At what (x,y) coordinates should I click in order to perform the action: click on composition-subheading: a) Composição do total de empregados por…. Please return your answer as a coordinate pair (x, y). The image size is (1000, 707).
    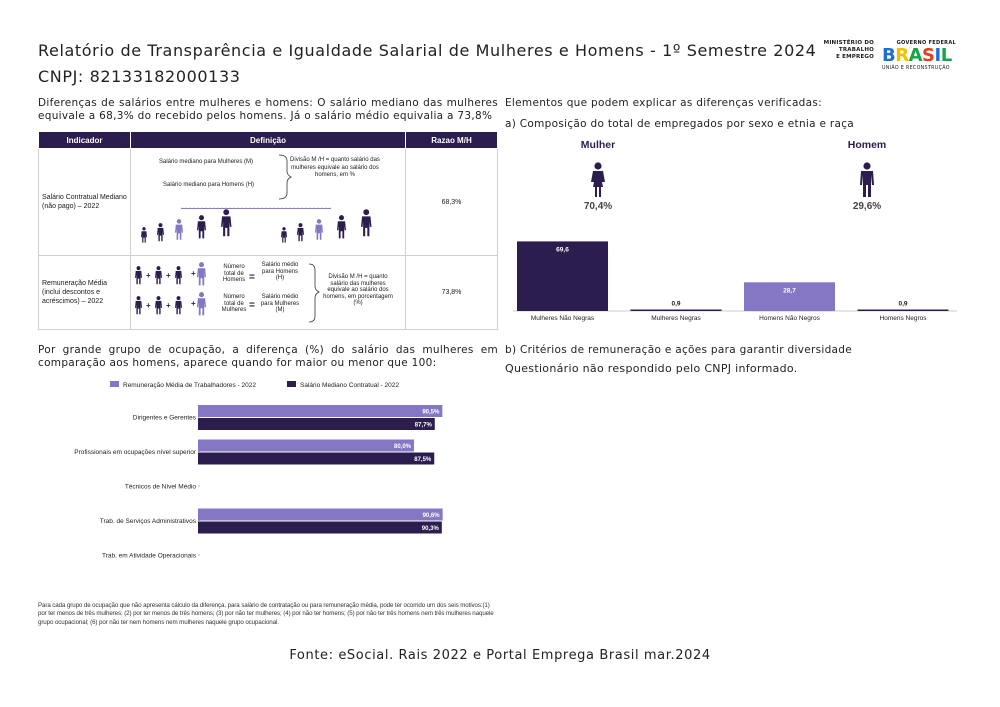
    Looking at the image, I should click on (680, 124).